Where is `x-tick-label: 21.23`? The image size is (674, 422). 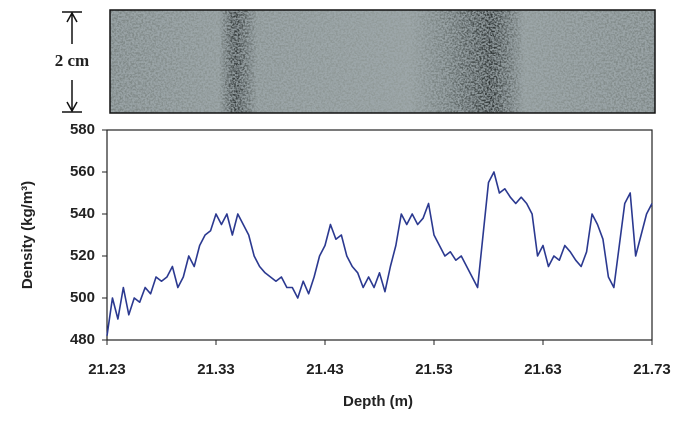 x-tick-label: 21.23 is located at coordinates (107, 369).